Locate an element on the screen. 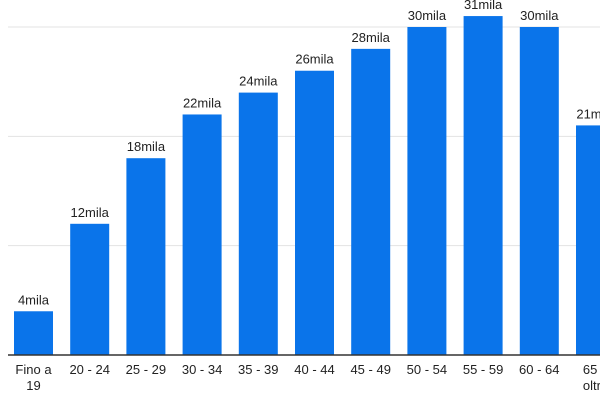 The image size is (600, 400). data-label-6: 28mila is located at coordinates (371, 37).